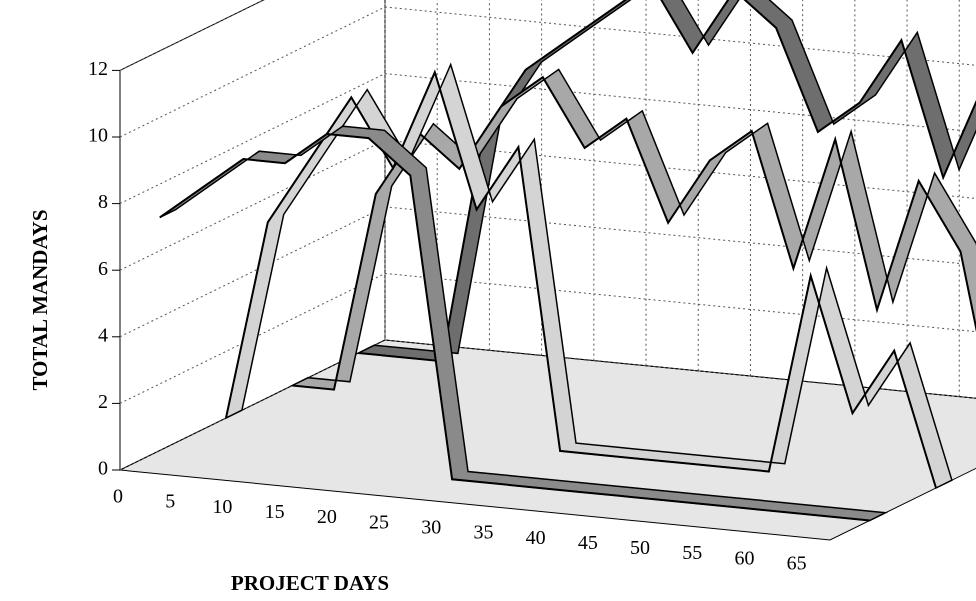  Describe the element at coordinates (40, 299) in the screenshot. I see `y-axis-label: TOTAL MANDAYS` at that location.